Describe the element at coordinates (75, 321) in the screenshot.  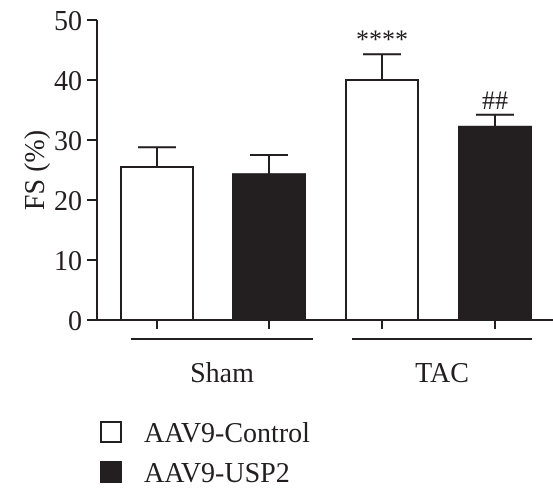
I see `y-tick-label: 0` at that location.